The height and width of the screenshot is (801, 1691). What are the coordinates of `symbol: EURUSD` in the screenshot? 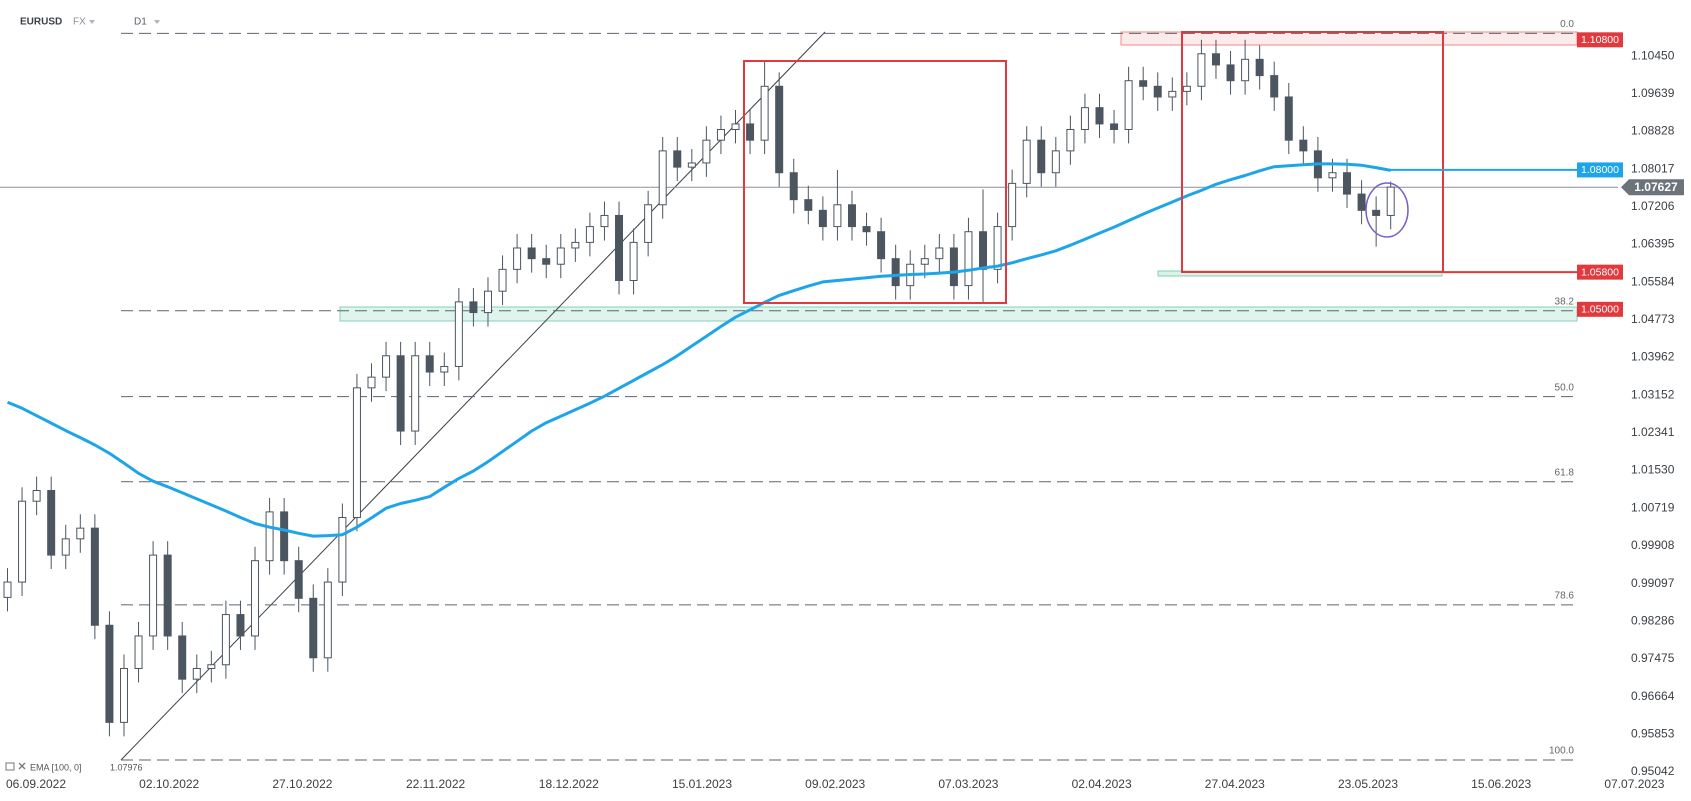 It's located at (41, 22).